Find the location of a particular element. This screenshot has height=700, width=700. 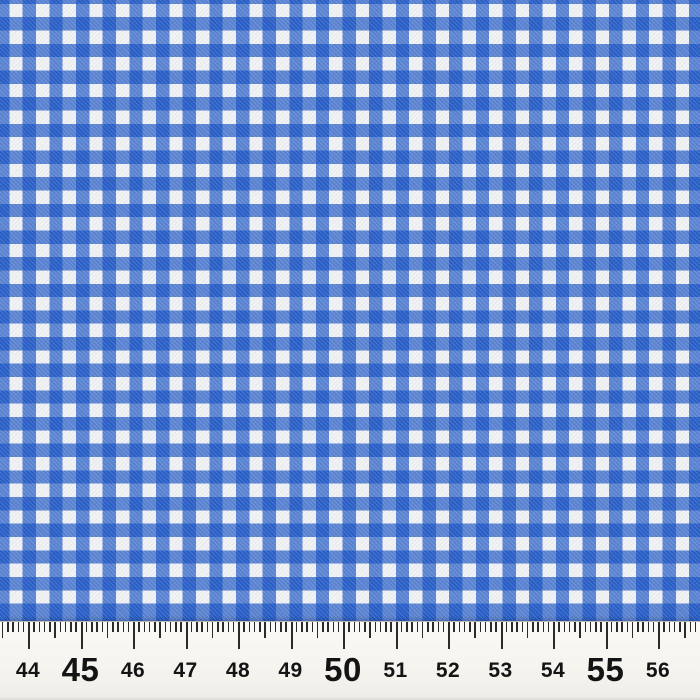

ruler-number-45: 45 is located at coordinates (80, 669).